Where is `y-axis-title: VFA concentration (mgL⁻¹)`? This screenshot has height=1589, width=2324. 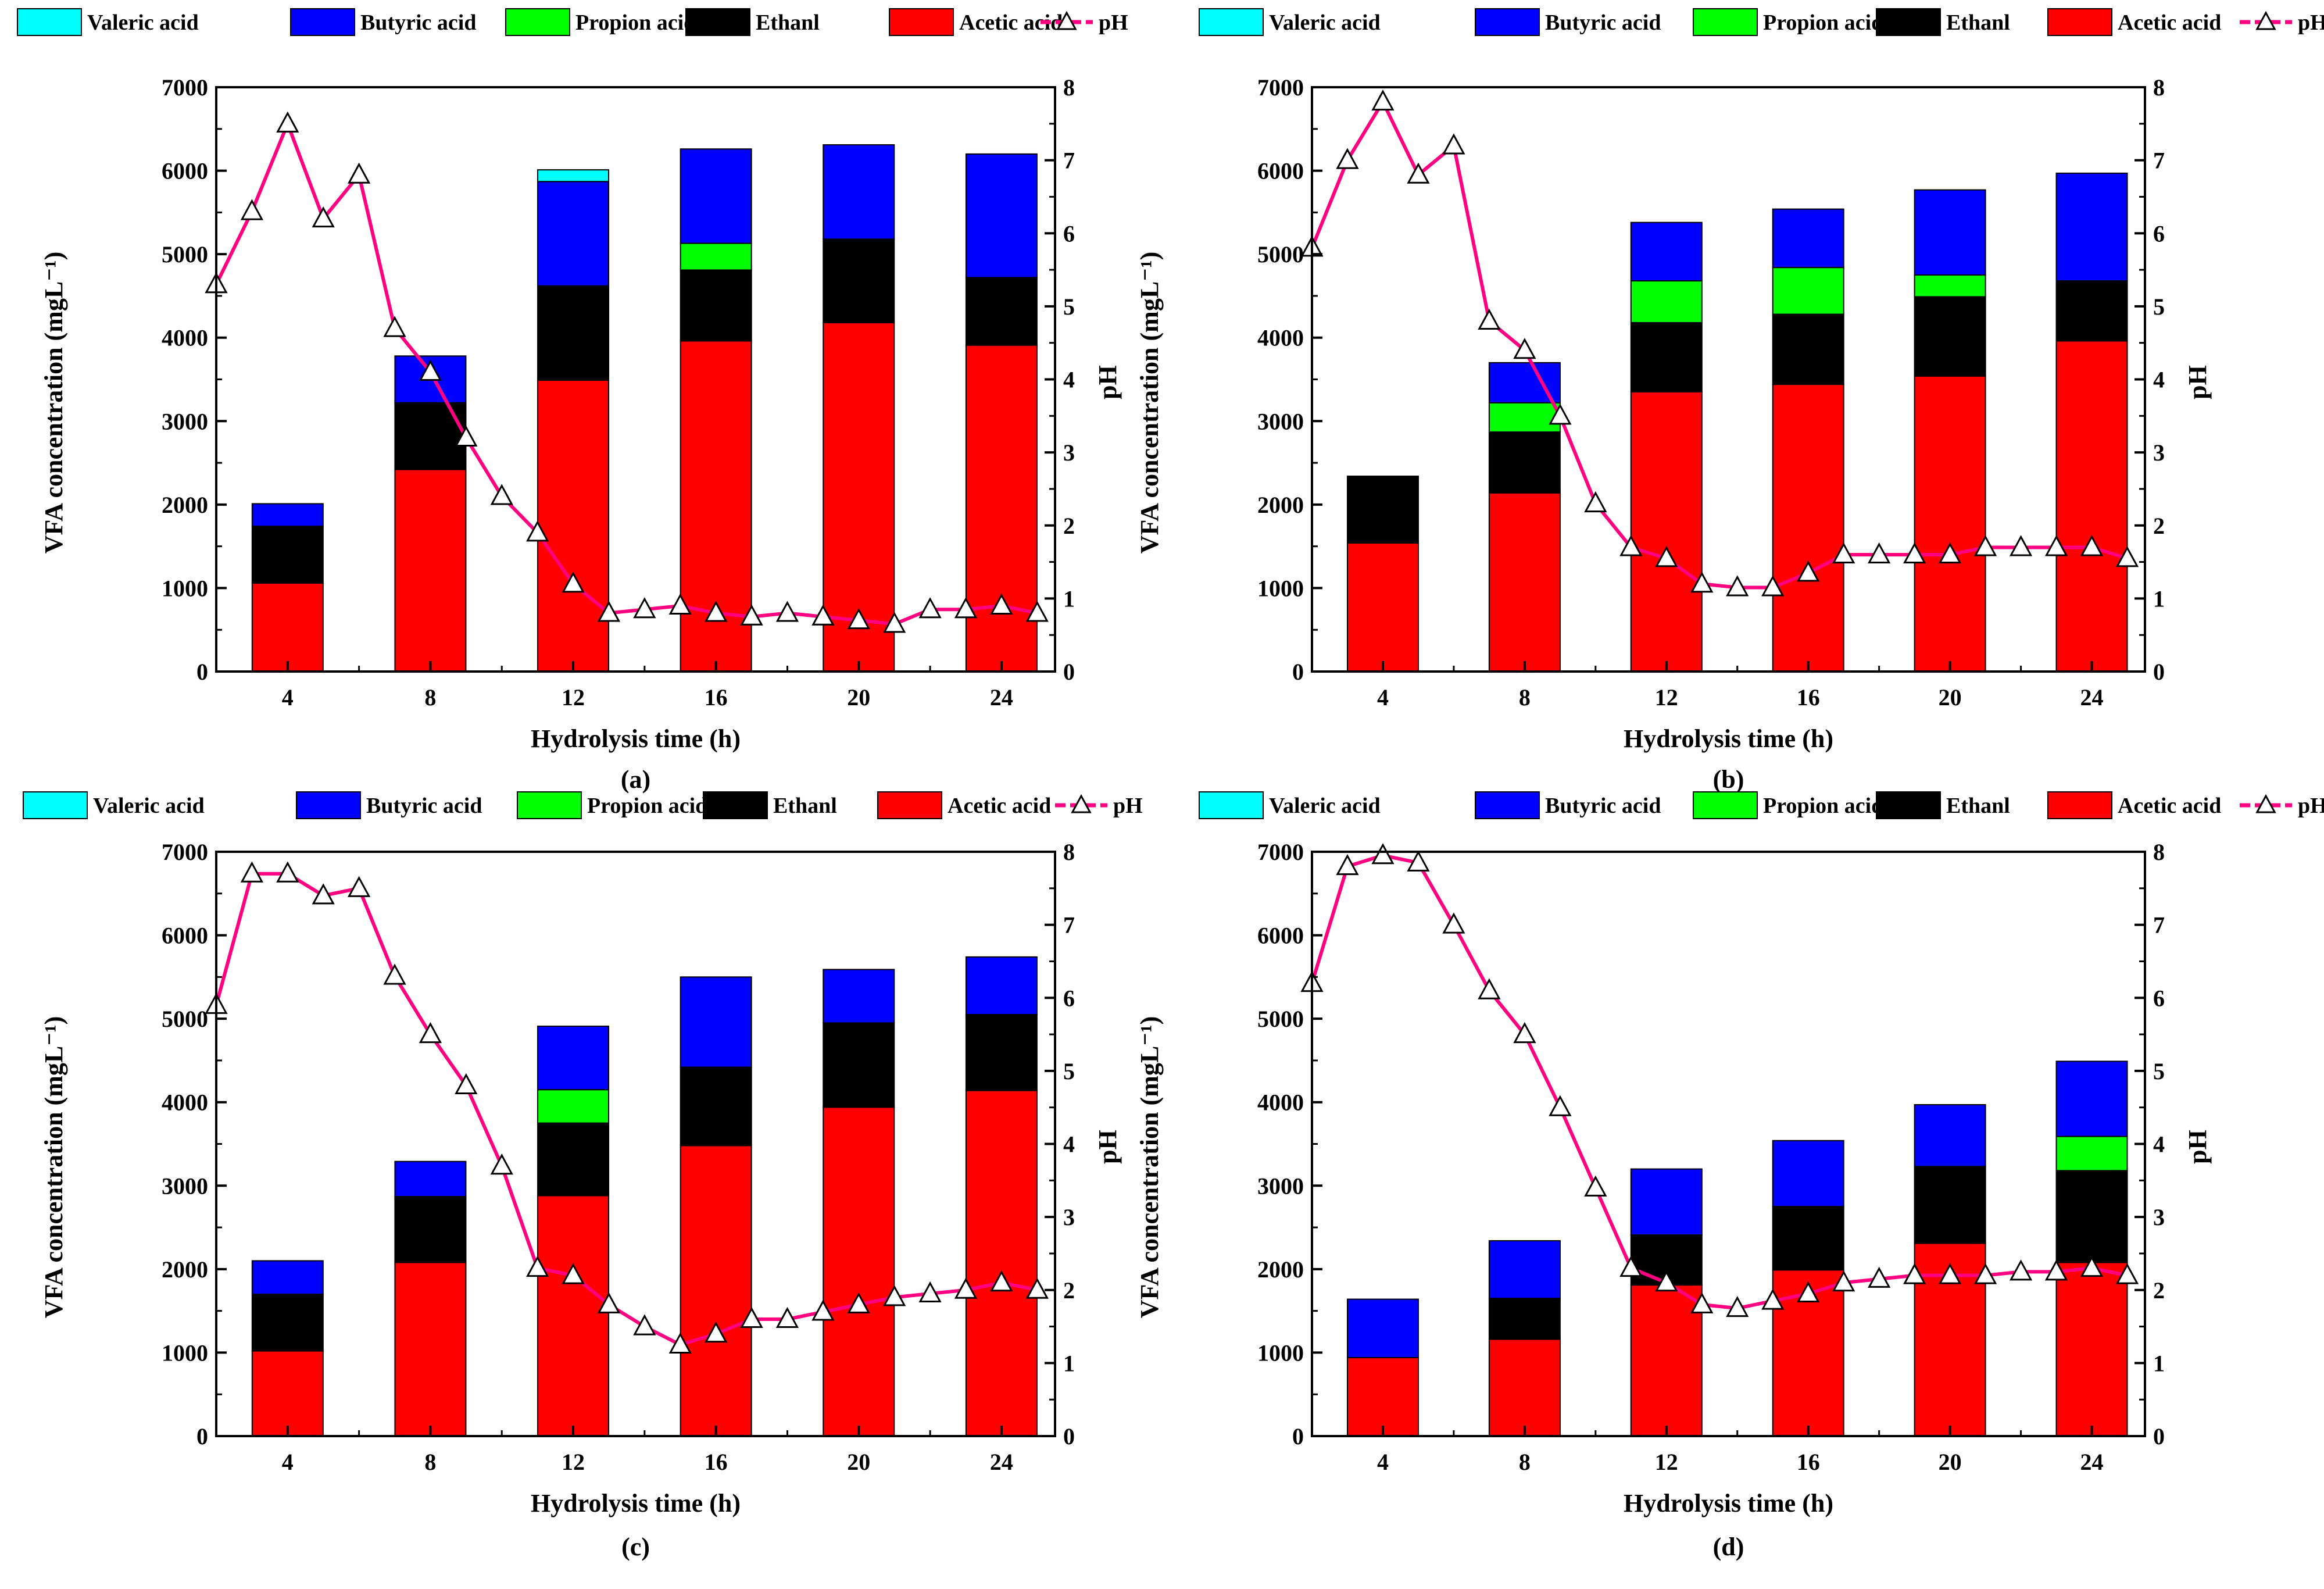
y-axis-title: VFA concentration (mgL⁻¹) is located at coordinates (54, 1167).